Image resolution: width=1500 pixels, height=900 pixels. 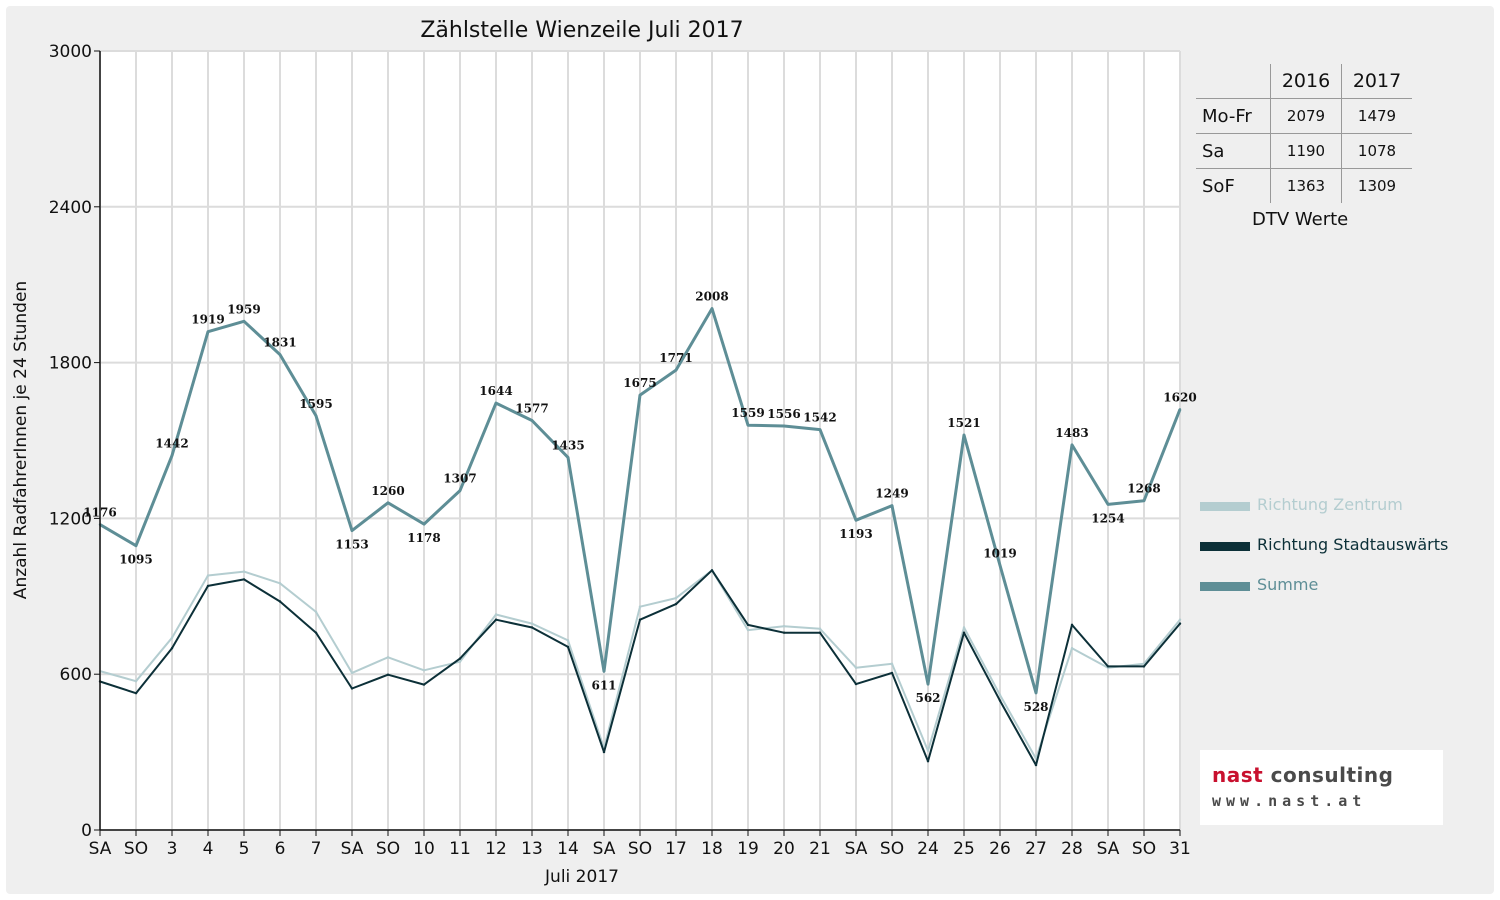 What do you see at coordinates (424, 849) in the screenshot?
I see `x-tick-label: 10` at bounding box center [424, 849].